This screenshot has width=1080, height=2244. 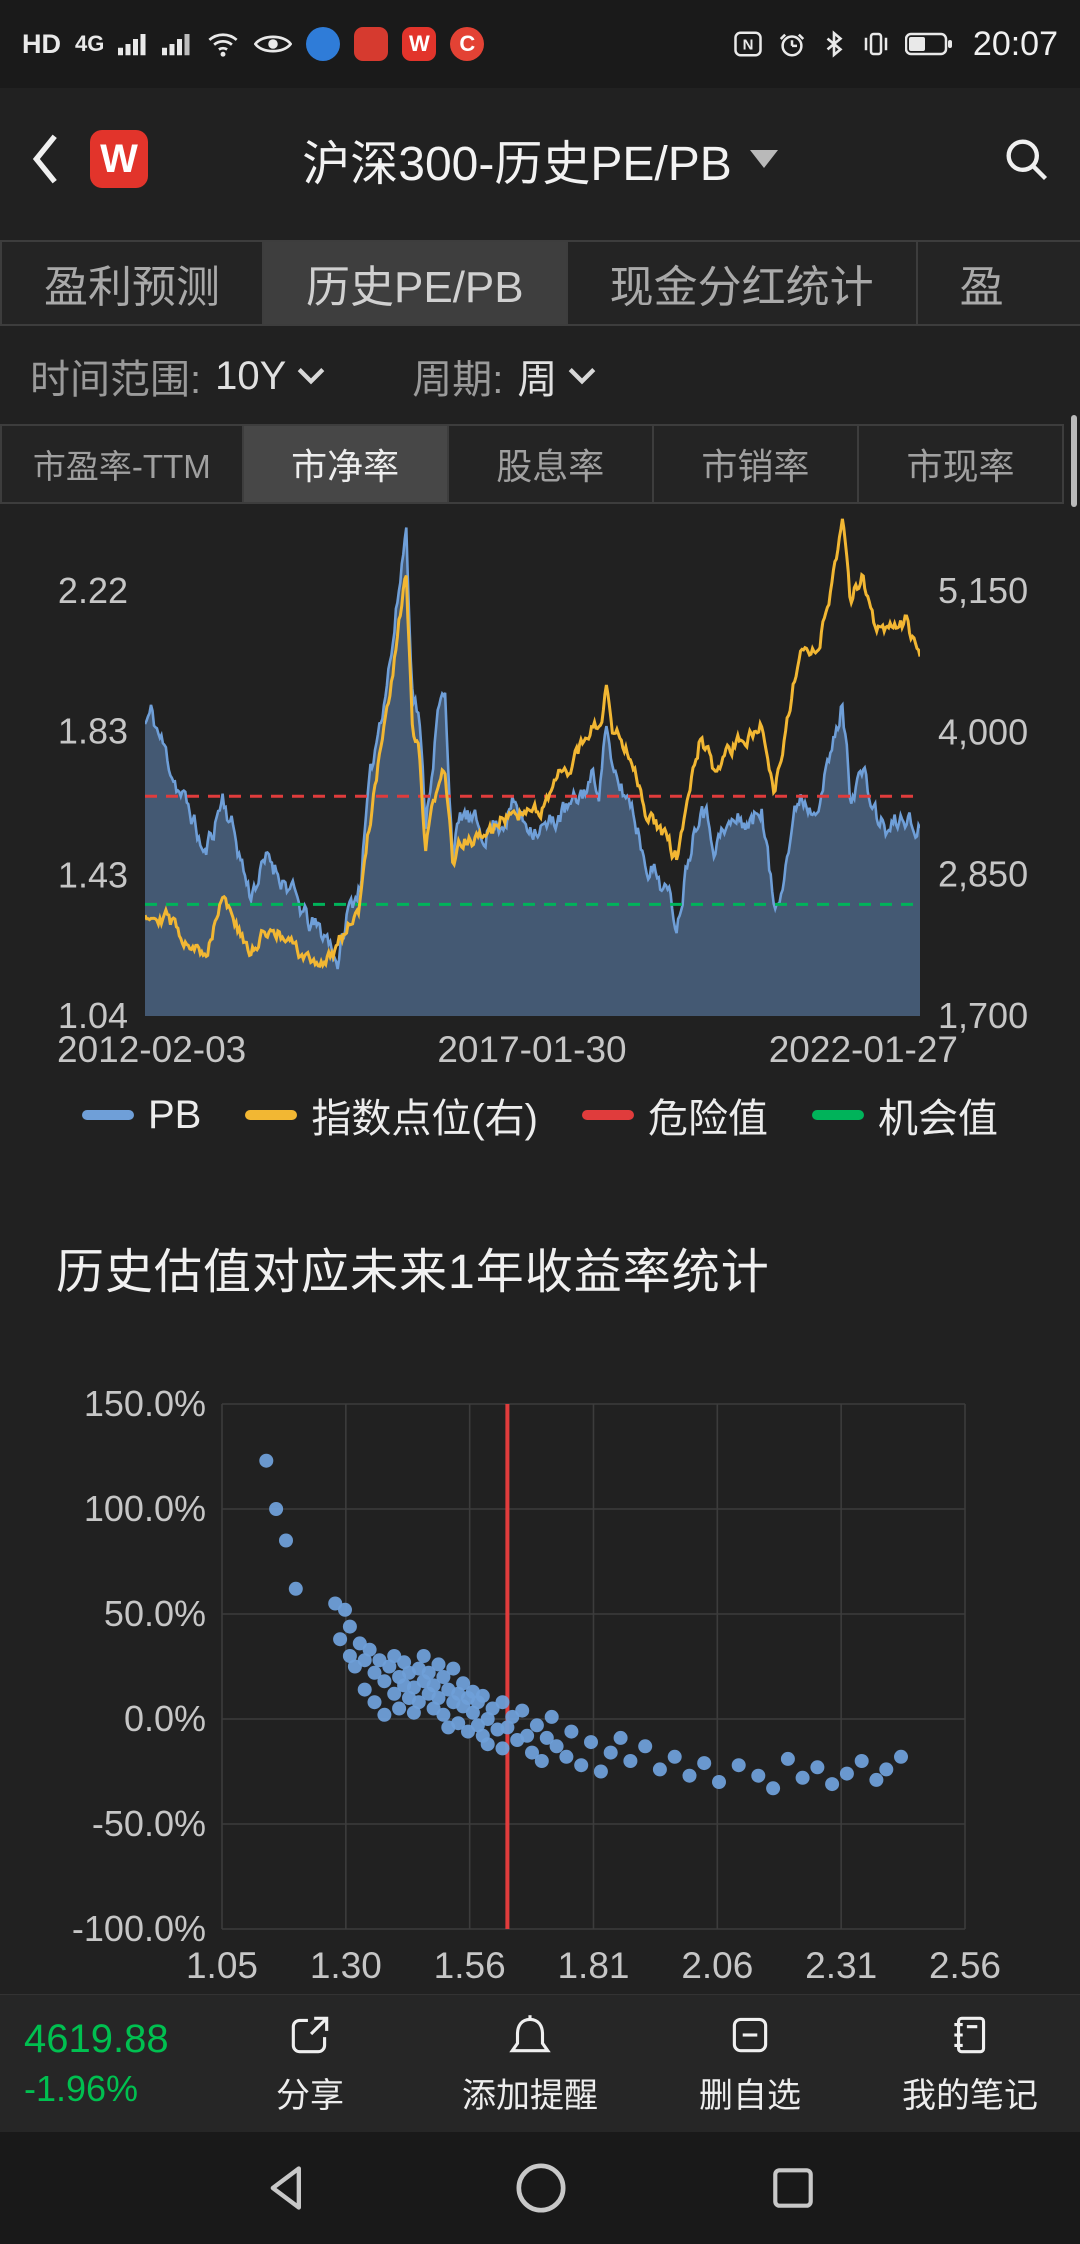 What do you see at coordinates (93, 730) in the screenshot?
I see `left-axis-tick: 1.83` at bounding box center [93, 730].